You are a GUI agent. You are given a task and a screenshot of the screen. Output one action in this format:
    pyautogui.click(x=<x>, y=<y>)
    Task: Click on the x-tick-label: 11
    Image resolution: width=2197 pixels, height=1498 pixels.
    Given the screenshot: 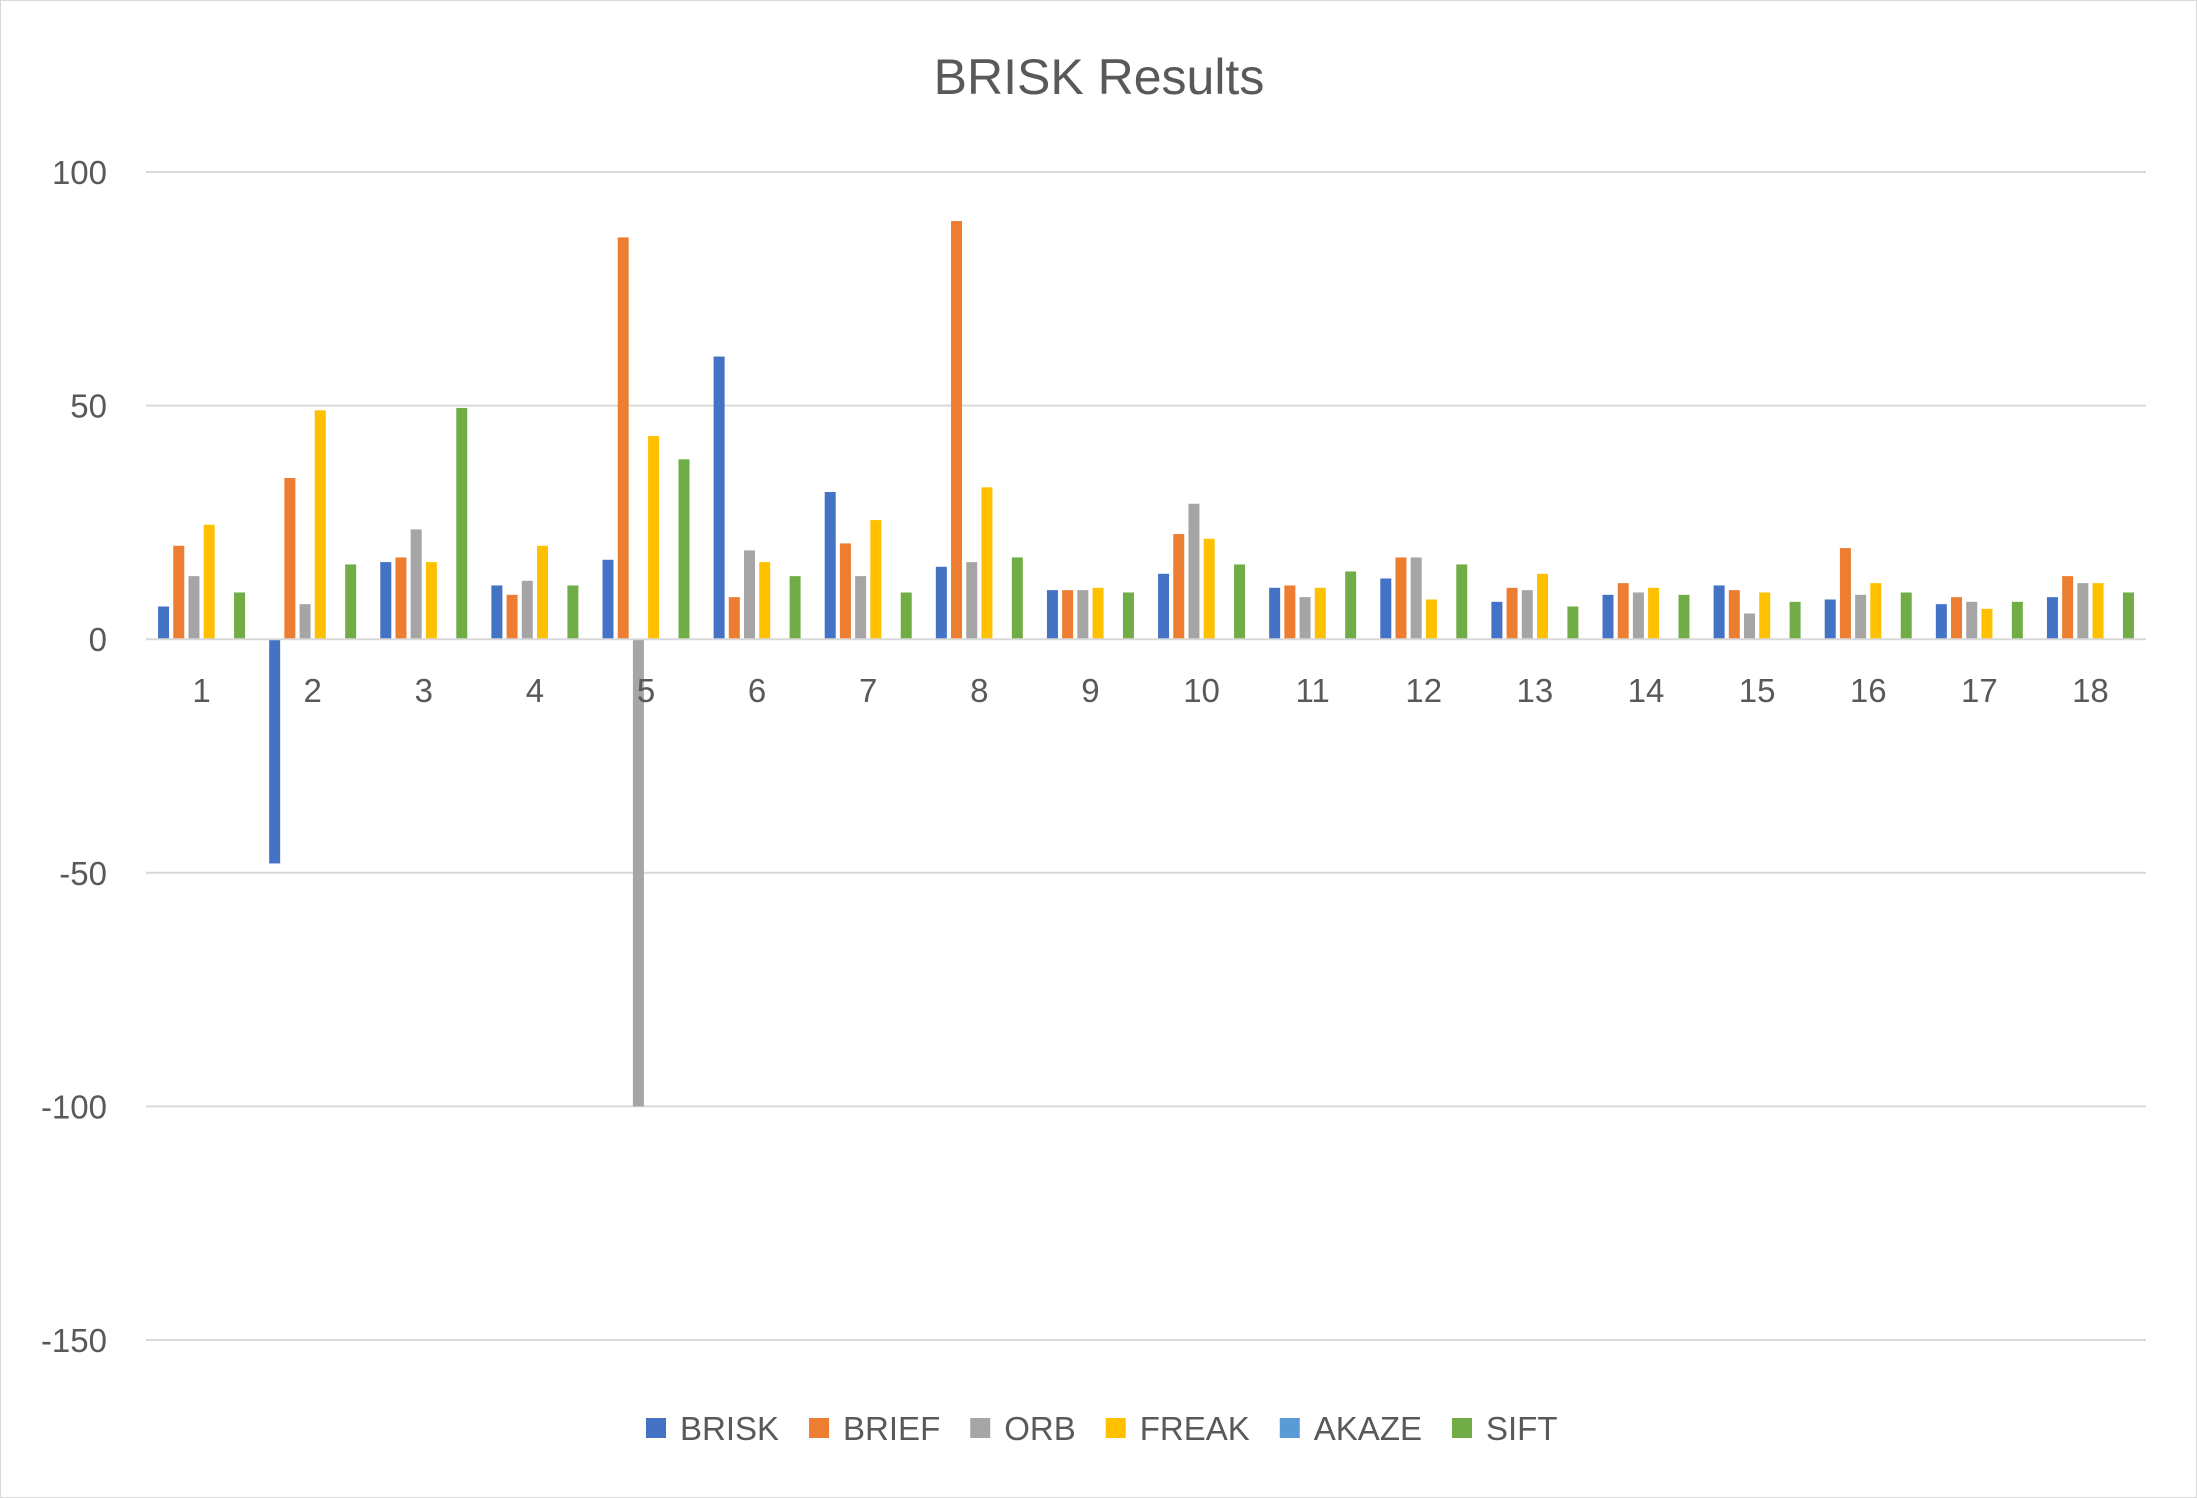 What is the action you would take?
    pyautogui.click(x=1313, y=690)
    